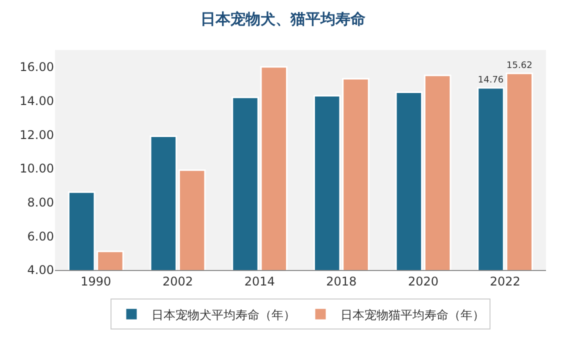 The width and height of the screenshot is (566, 342). I want to click on x-tick-label: 2022, so click(505, 281).